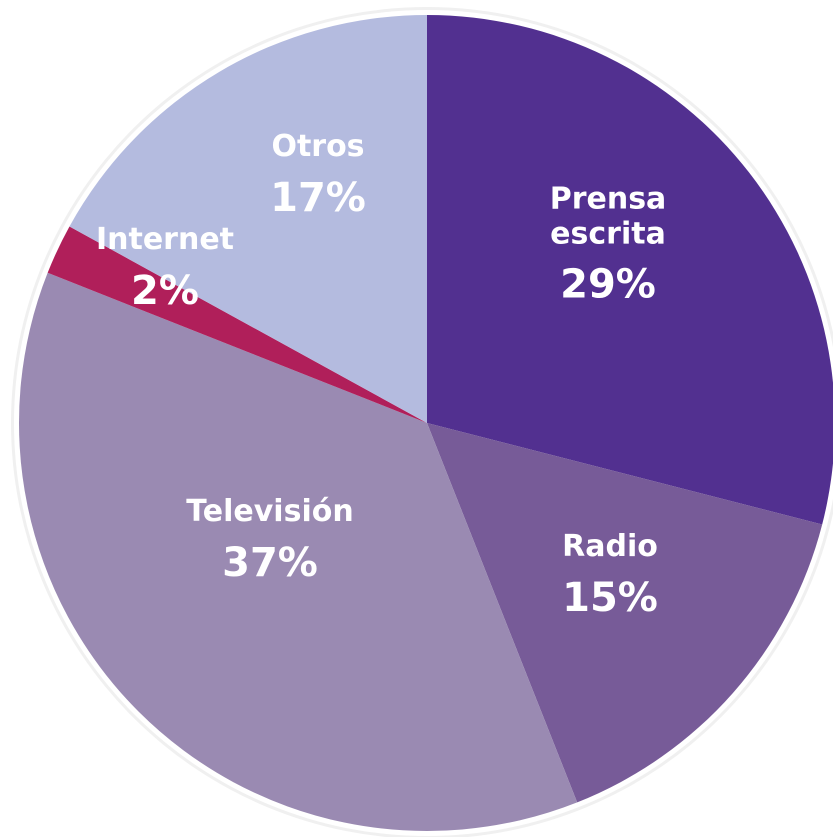 This screenshot has height=837, width=833. I want to click on slice-label: Internet 2%, so click(165, 267).